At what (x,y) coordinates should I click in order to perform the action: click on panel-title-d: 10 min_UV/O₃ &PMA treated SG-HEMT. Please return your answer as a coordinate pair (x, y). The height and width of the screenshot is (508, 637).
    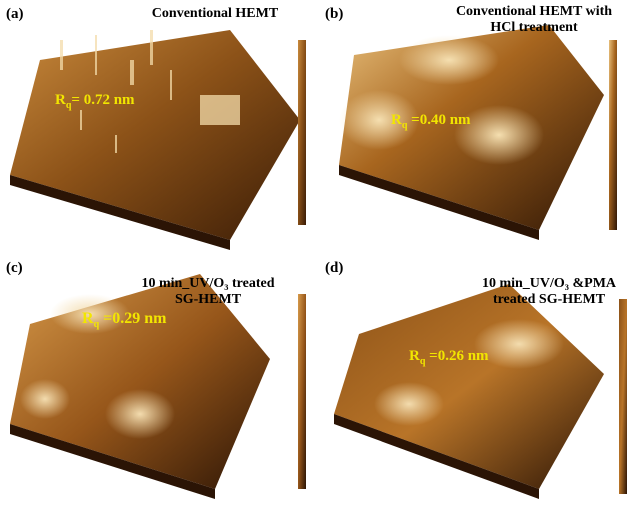
    Looking at the image, I should click on (549, 291).